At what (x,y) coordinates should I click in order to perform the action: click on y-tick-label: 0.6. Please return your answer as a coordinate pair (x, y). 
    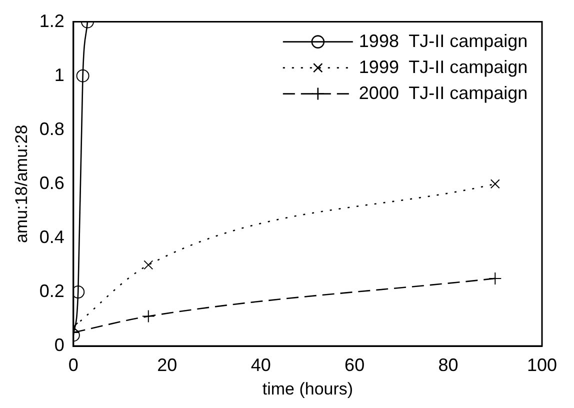
    Looking at the image, I should click on (51, 182).